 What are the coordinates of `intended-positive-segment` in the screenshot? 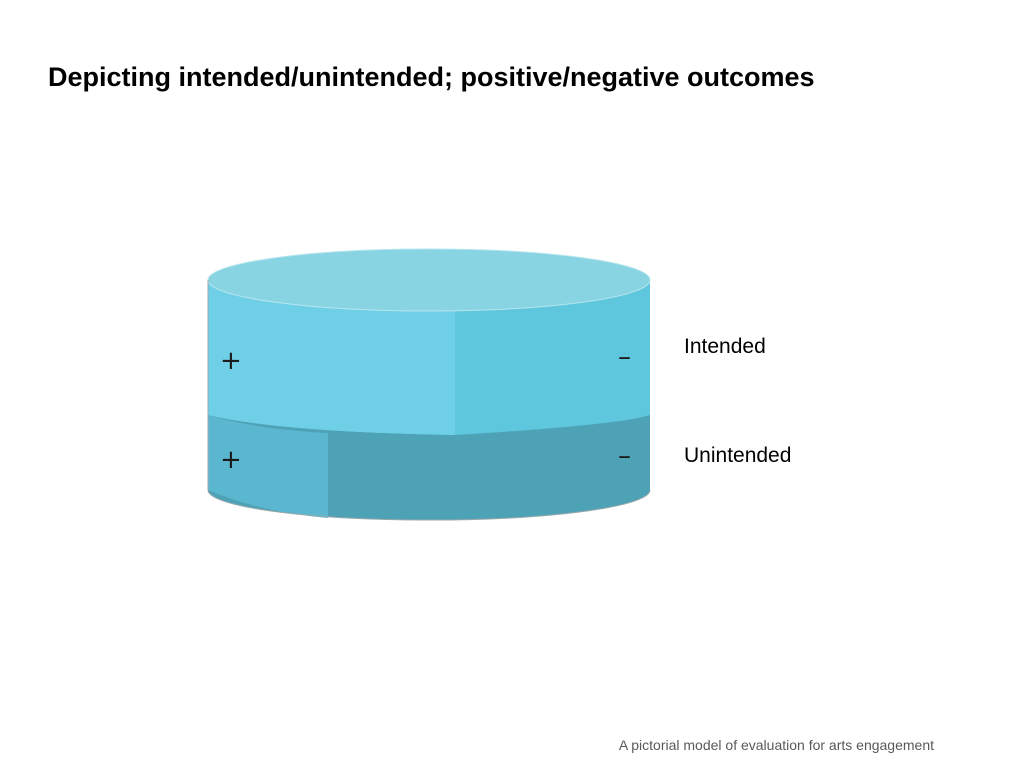 It's located at (331, 357).